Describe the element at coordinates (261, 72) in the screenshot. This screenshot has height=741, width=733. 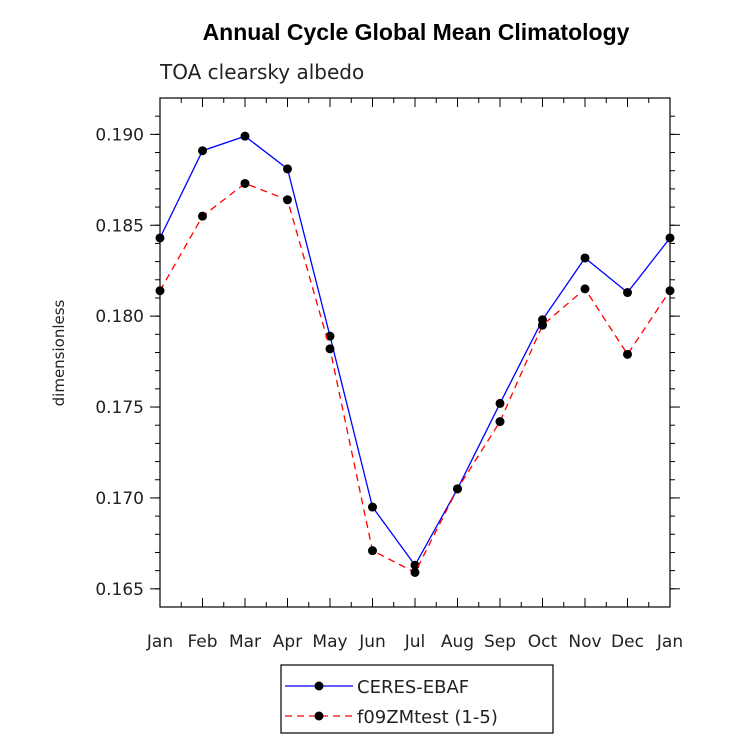
I see `chart-subtitle: TOA clearsky albedo` at that location.